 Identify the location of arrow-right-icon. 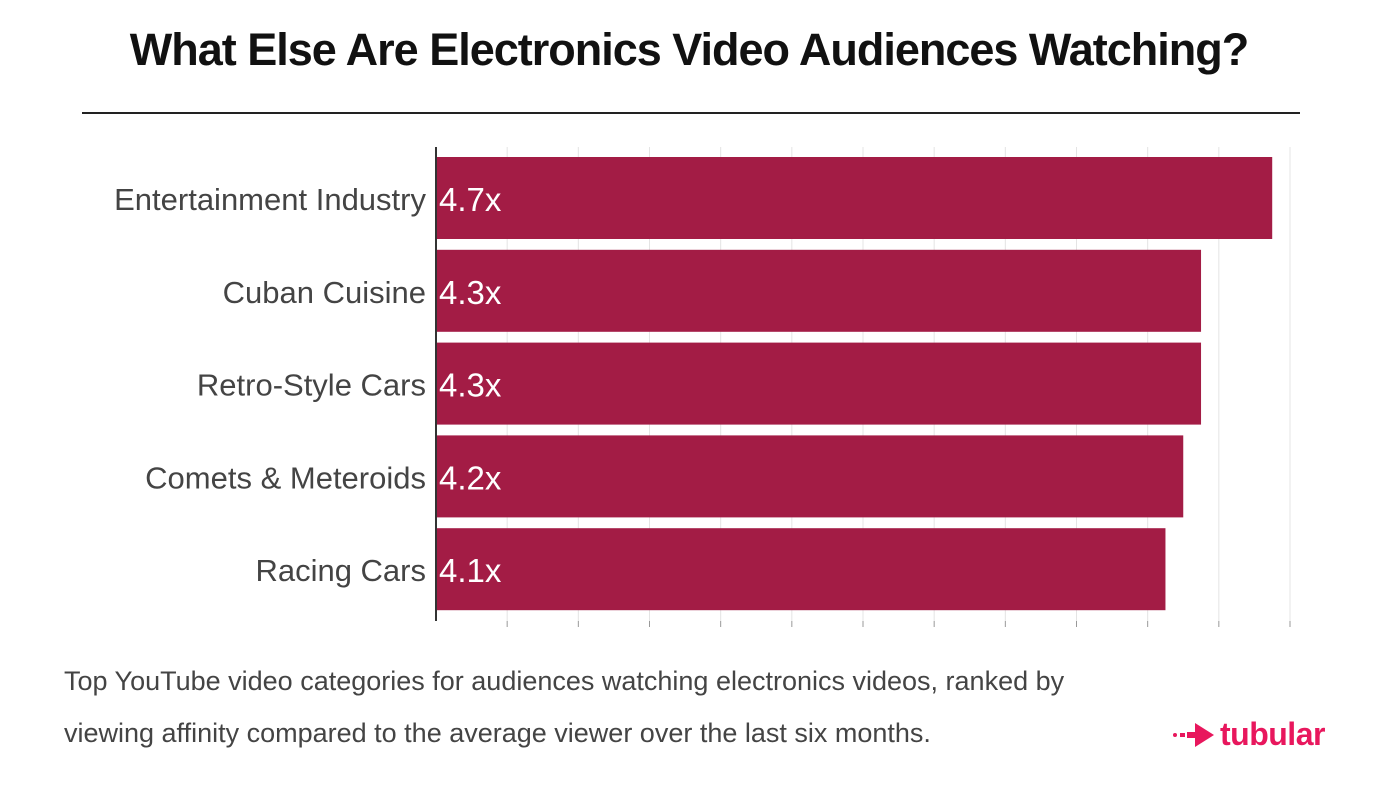
(1193, 734).